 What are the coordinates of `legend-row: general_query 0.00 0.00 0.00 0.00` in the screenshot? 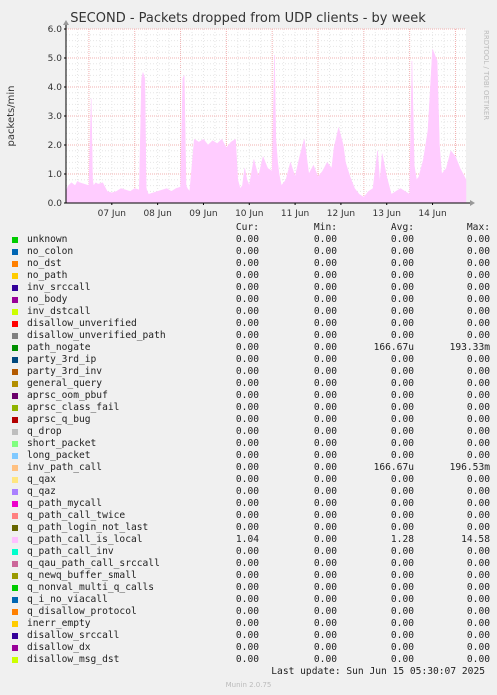 It's located at (252, 384).